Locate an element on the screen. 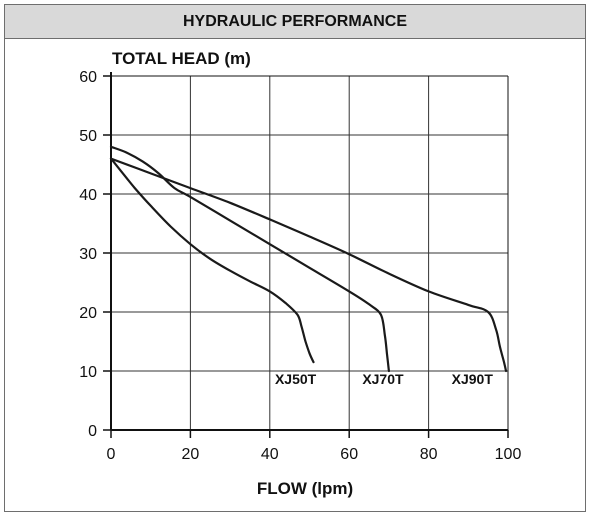  x-tick-label: 0 is located at coordinates (111, 454).